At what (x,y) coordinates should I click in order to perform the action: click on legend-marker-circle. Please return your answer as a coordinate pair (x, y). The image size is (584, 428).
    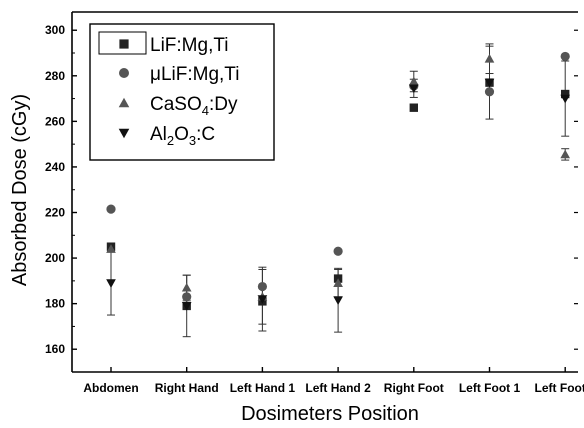
    Looking at the image, I should click on (124, 73).